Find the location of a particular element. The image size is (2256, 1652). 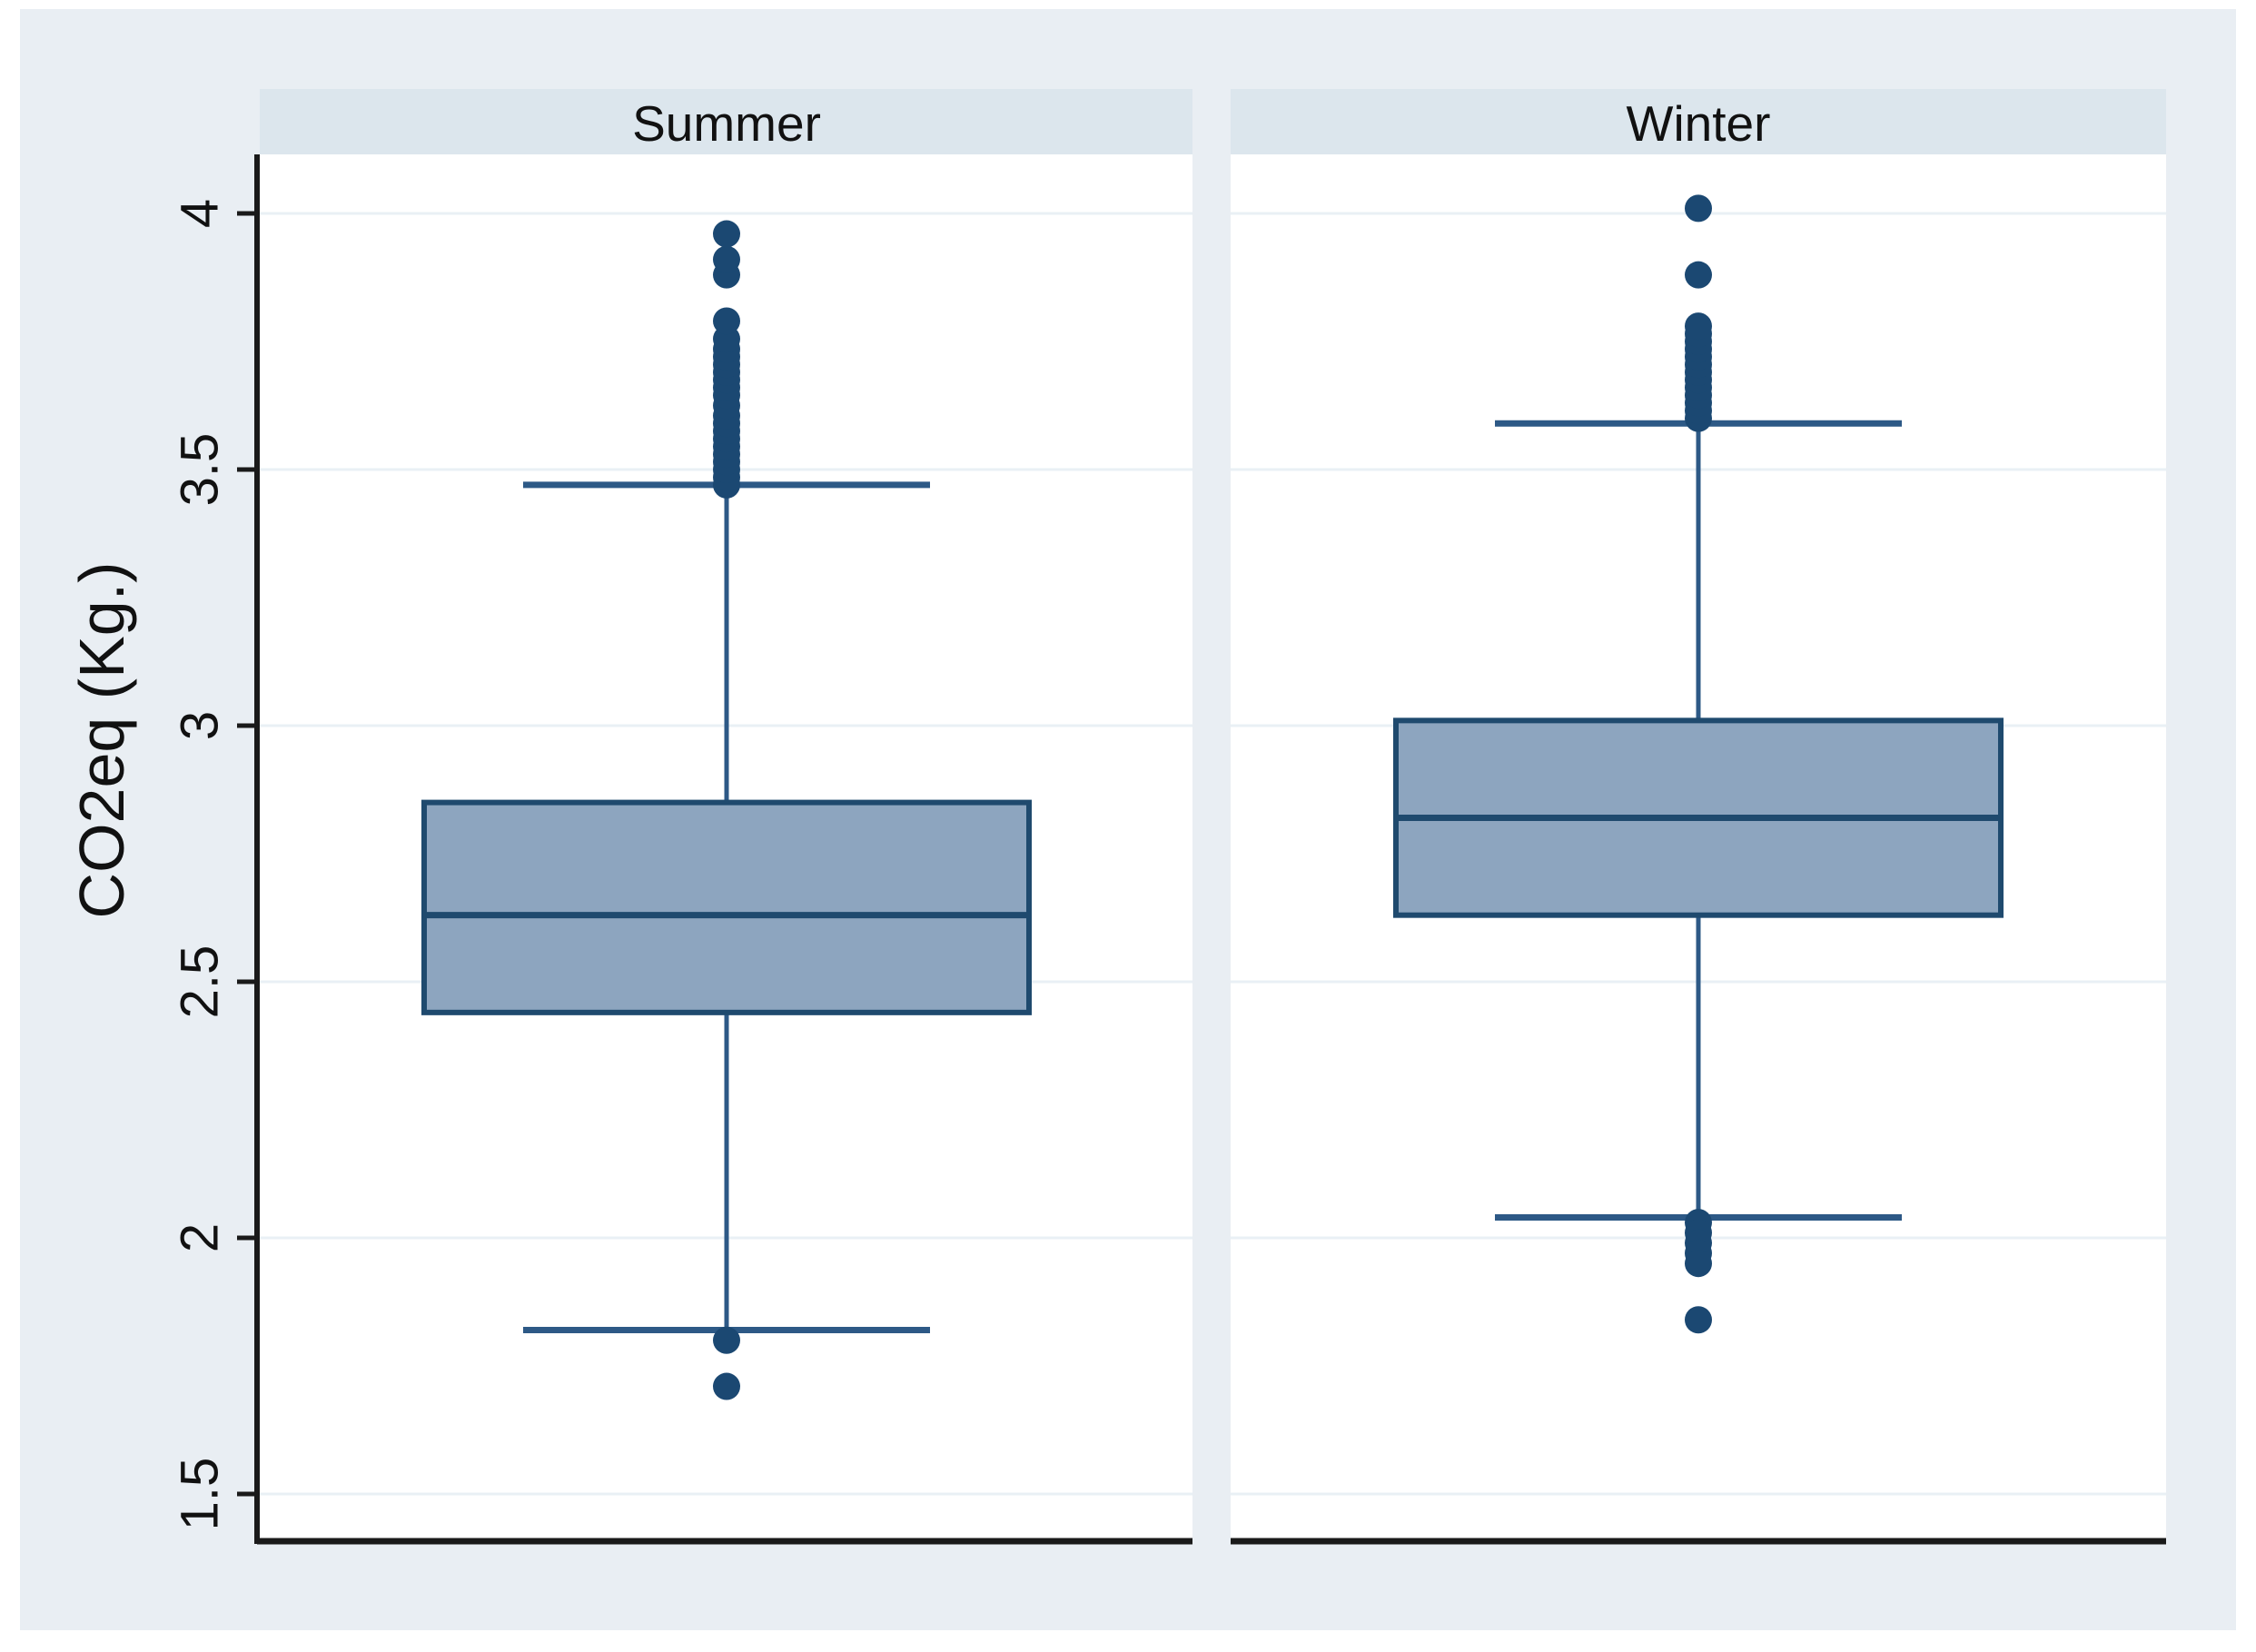

y-tick-label: 2 is located at coordinates (200, 1237).